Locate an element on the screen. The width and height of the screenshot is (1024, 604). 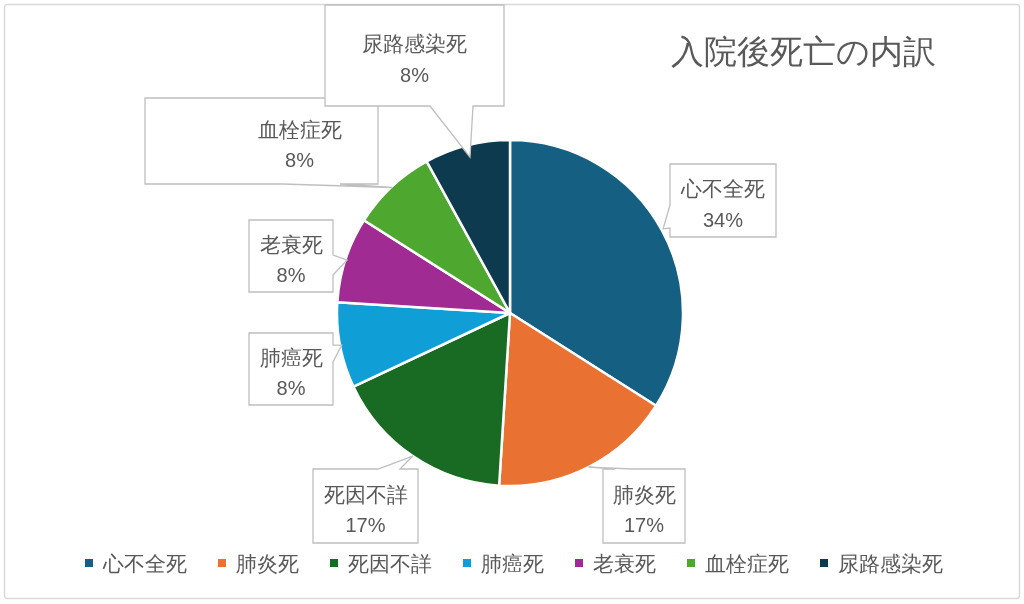
slice-label: 肺癌死 is located at coordinates (291, 357).